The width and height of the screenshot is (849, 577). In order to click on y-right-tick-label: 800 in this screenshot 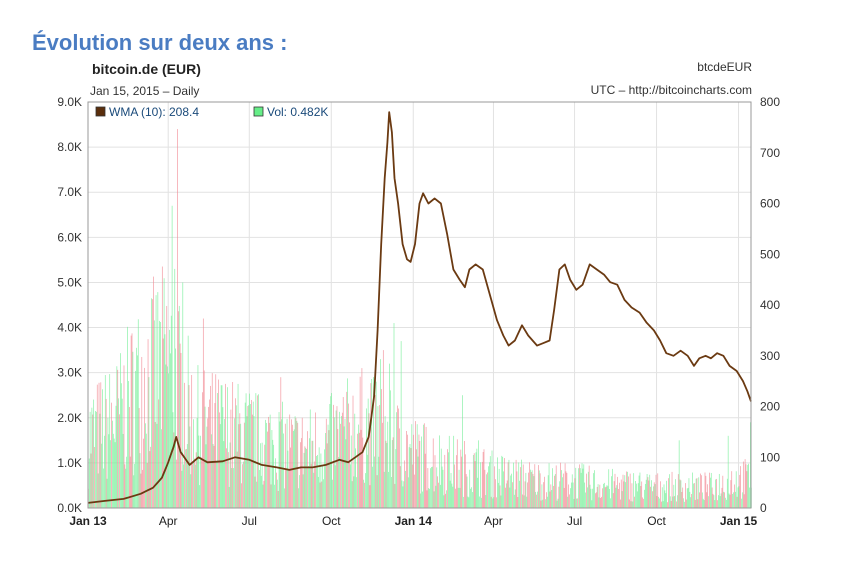, I will do `click(770, 102)`.